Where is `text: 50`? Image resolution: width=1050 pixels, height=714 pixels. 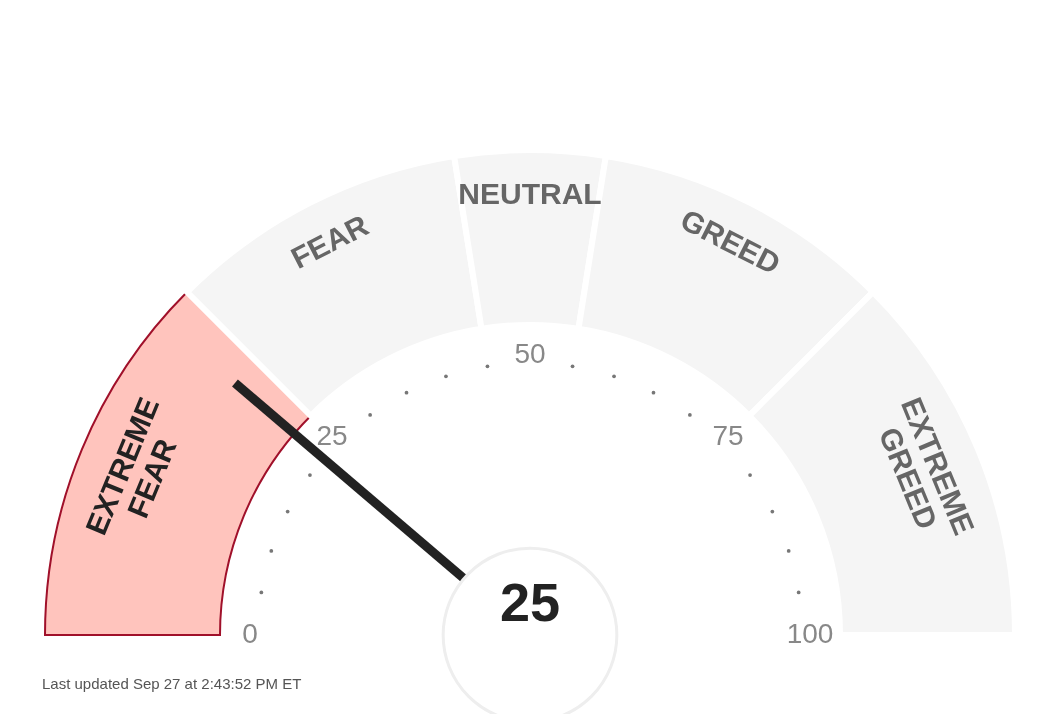 text: 50 is located at coordinates (530, 353).